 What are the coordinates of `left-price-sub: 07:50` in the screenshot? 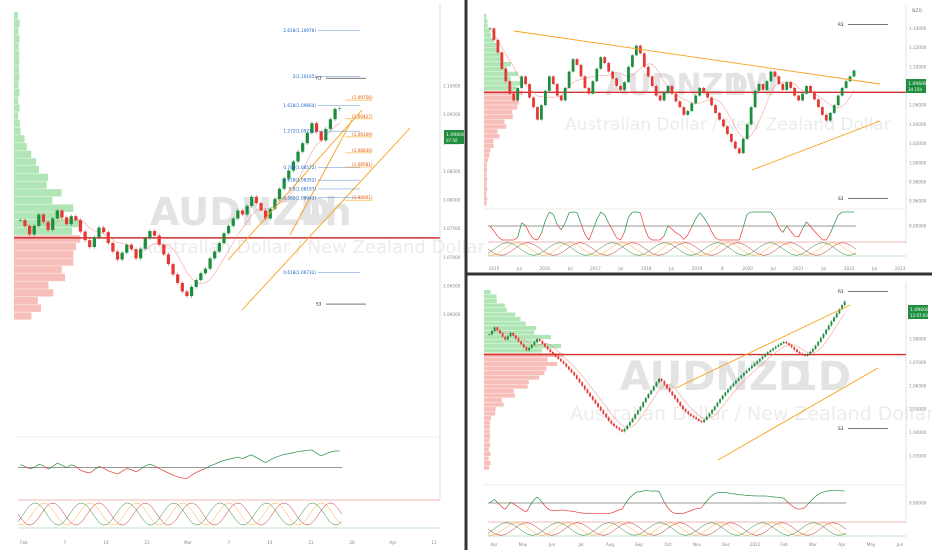 It's located at (452, 140).